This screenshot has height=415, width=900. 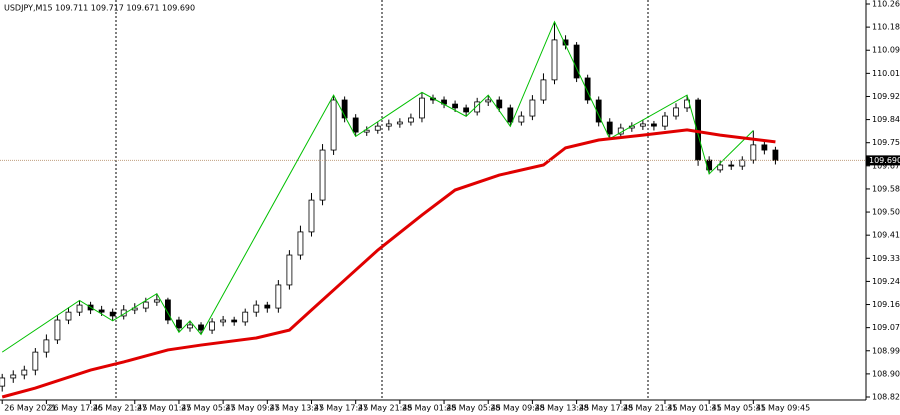 I want to click on y-tick-label: 110.265, so click(x=886, y=4).